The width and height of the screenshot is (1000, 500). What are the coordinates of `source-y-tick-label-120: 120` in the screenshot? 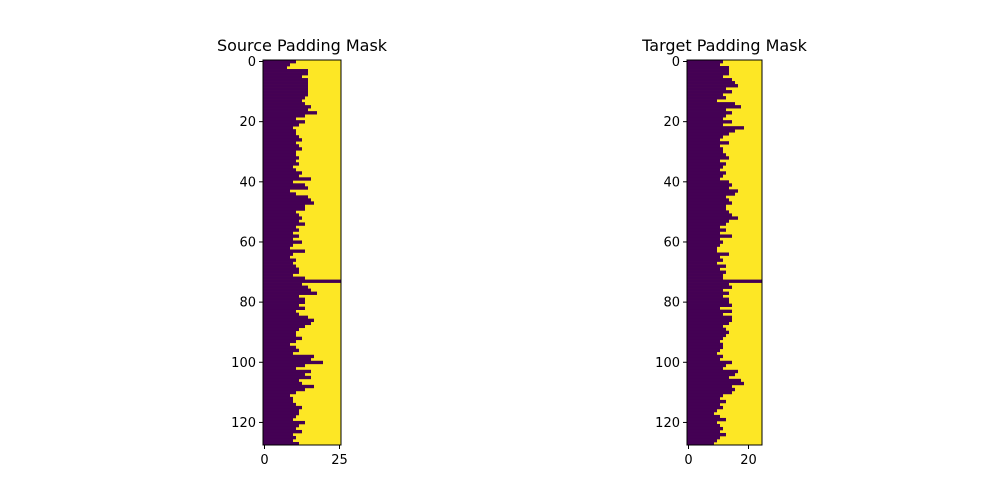 It's located at (243, 423).